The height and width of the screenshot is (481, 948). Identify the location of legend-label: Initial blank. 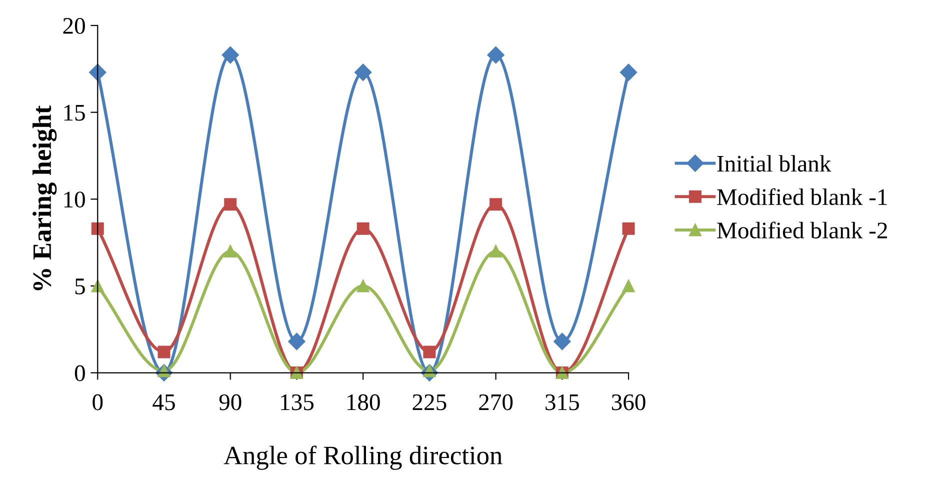
(774, 163).